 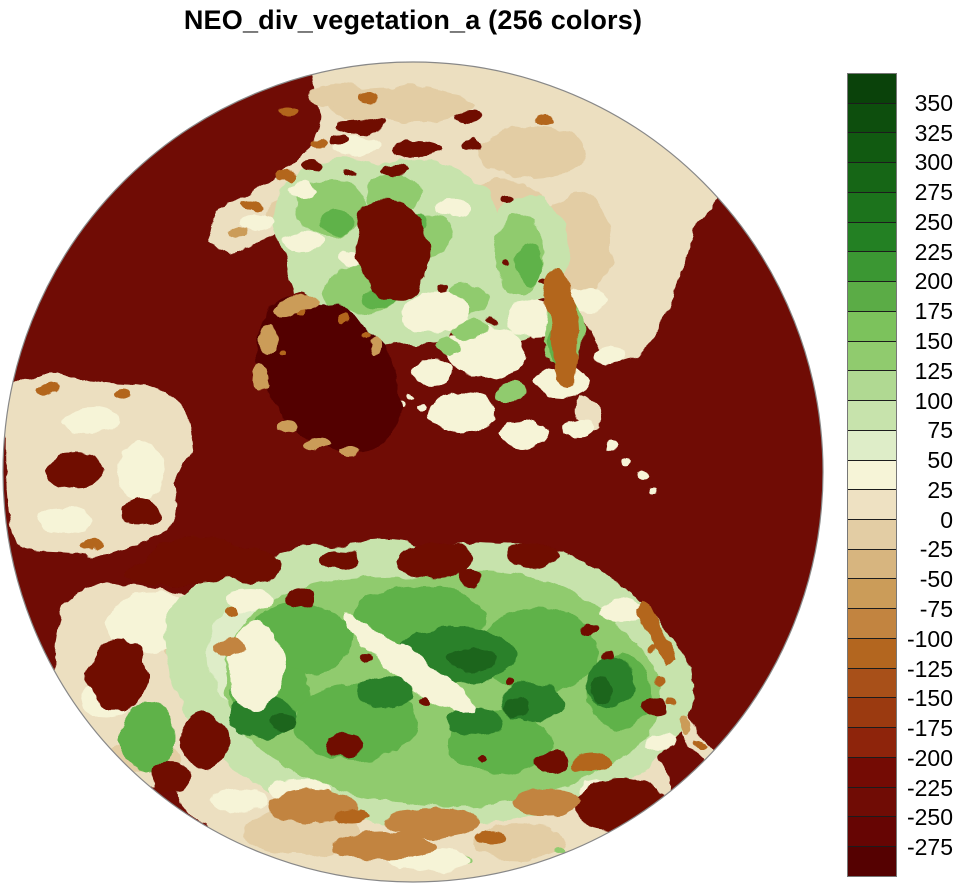 What do you see at coordinates (929, 847) in the screenshot?
I see `colorbar-tick-label: -275` at bounding box center [929, 847].